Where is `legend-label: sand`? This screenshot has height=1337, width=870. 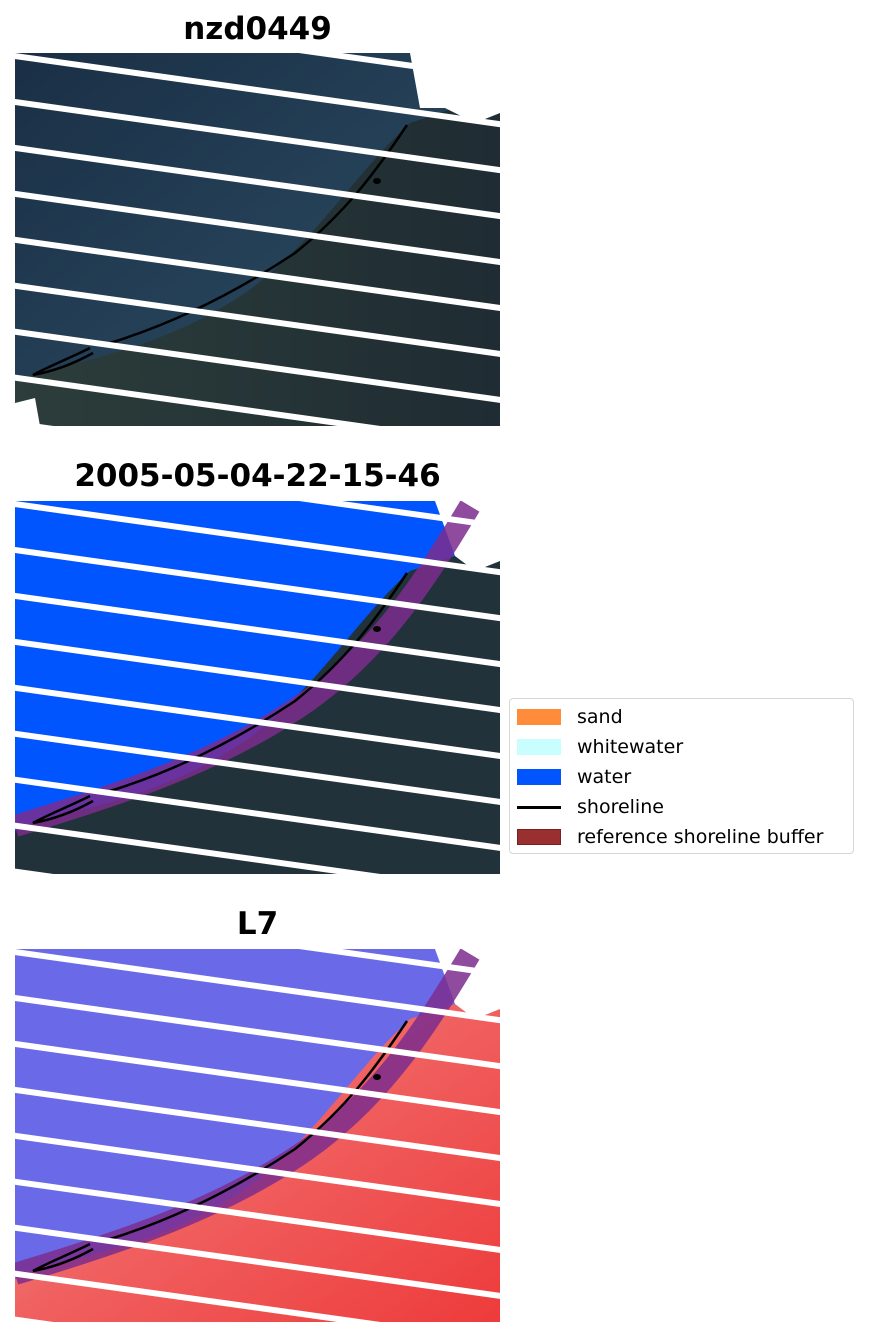 legend-label: sand is located at coordinates (600, 717).